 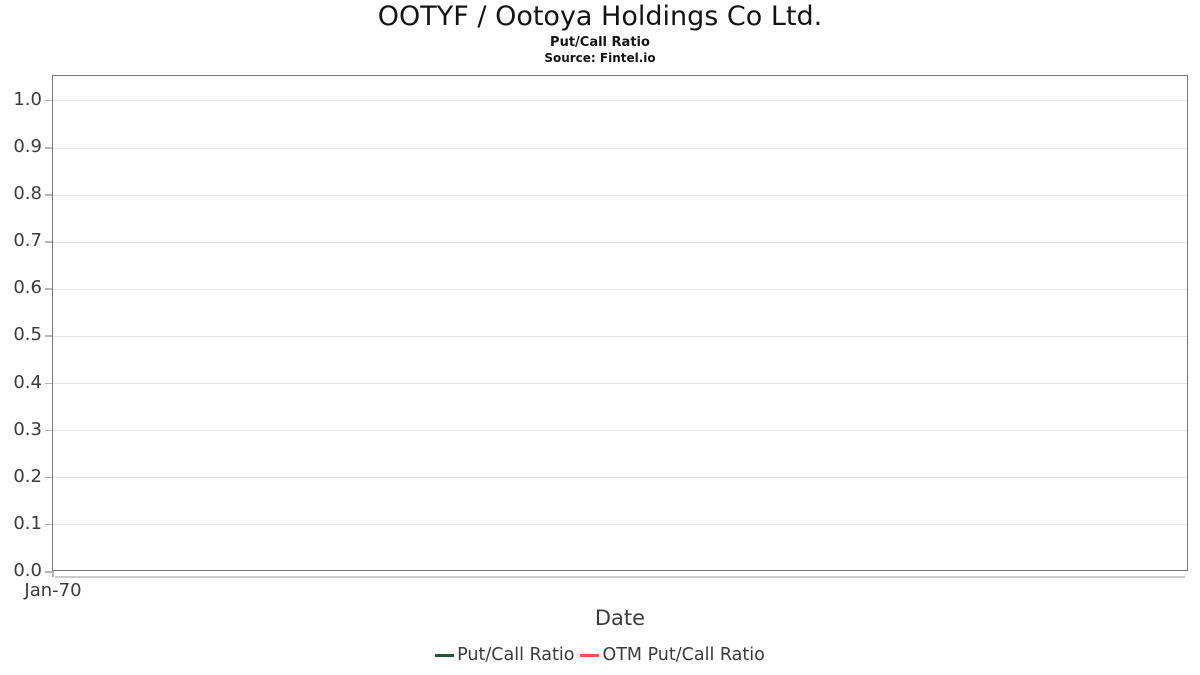 What do you see at coordinates (27, 288) in the screenshot?
I see `y-tick-label: 0.6` at bounding box center [27, 288].